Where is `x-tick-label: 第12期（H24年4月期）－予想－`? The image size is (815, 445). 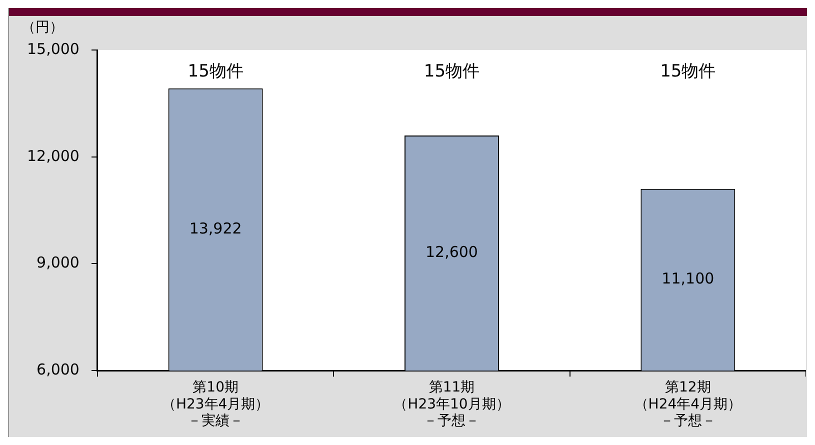
x-tick-label: 第12期（H24年4月期）－予想－ is located at coordinates (688, 405).